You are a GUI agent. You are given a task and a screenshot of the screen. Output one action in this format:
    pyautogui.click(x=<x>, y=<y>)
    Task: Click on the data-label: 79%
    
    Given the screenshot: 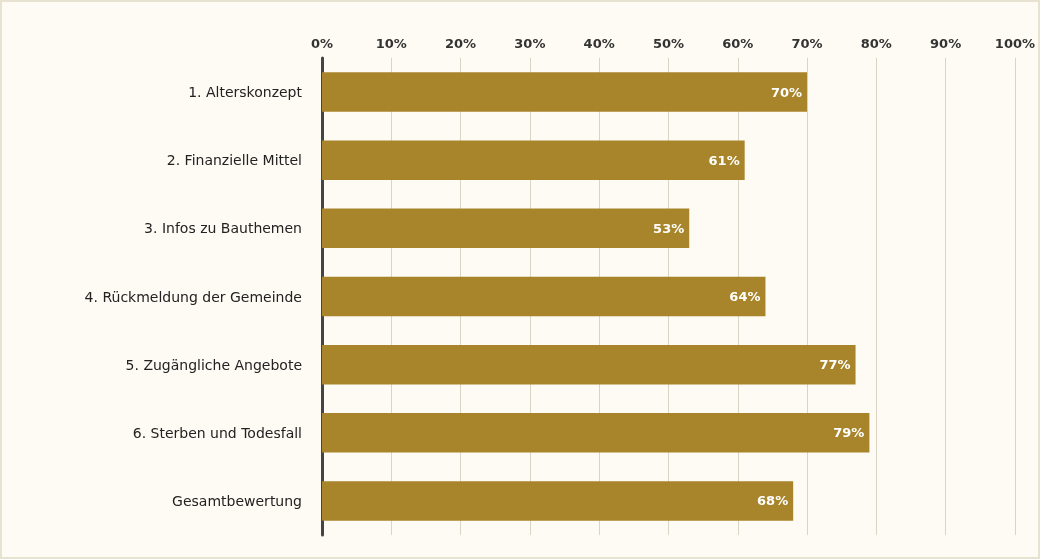 What is the action you would take?
    pyautogui.click(x=849, y=433)
    